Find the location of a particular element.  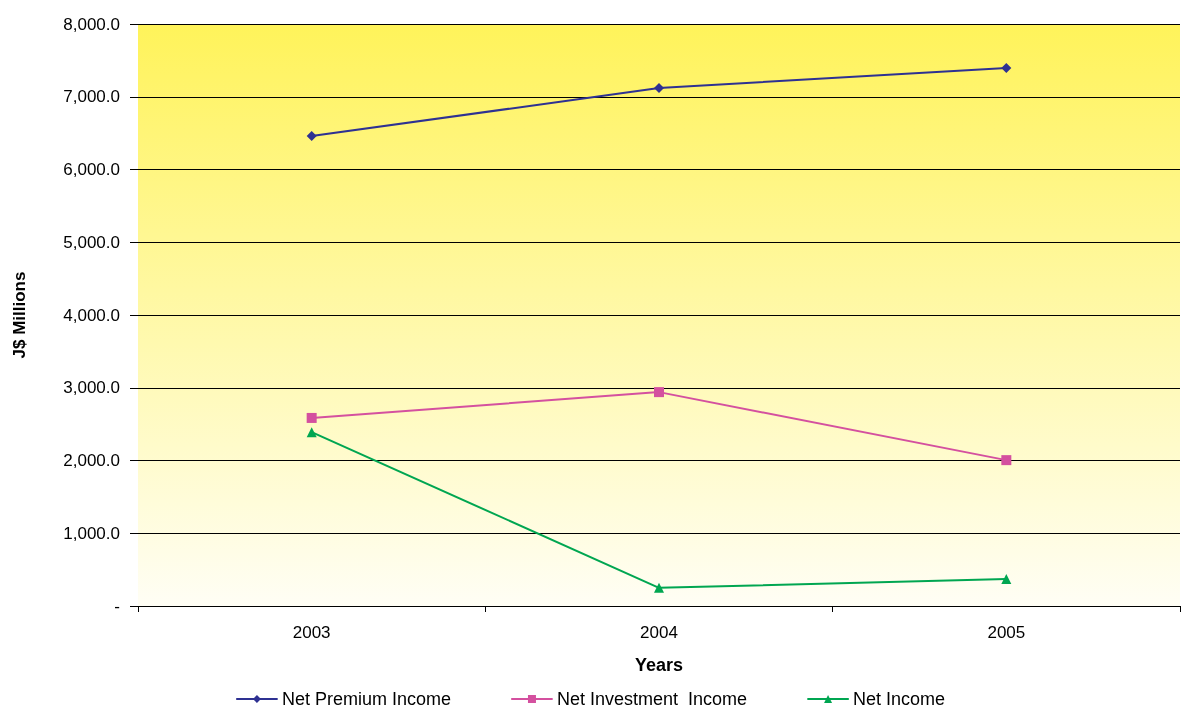

y-tick-label: - is located at coordinates (117, 606).